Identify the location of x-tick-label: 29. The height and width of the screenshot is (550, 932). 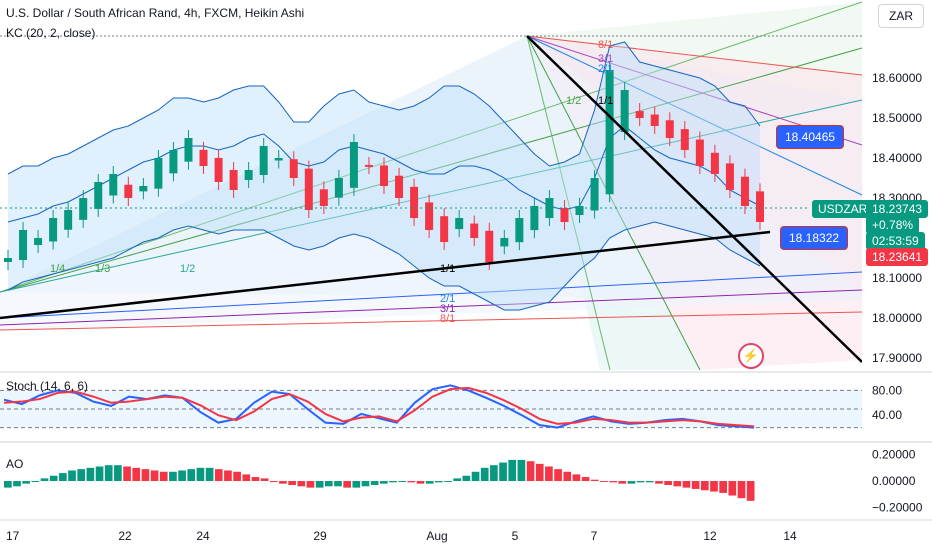
(320, 536).